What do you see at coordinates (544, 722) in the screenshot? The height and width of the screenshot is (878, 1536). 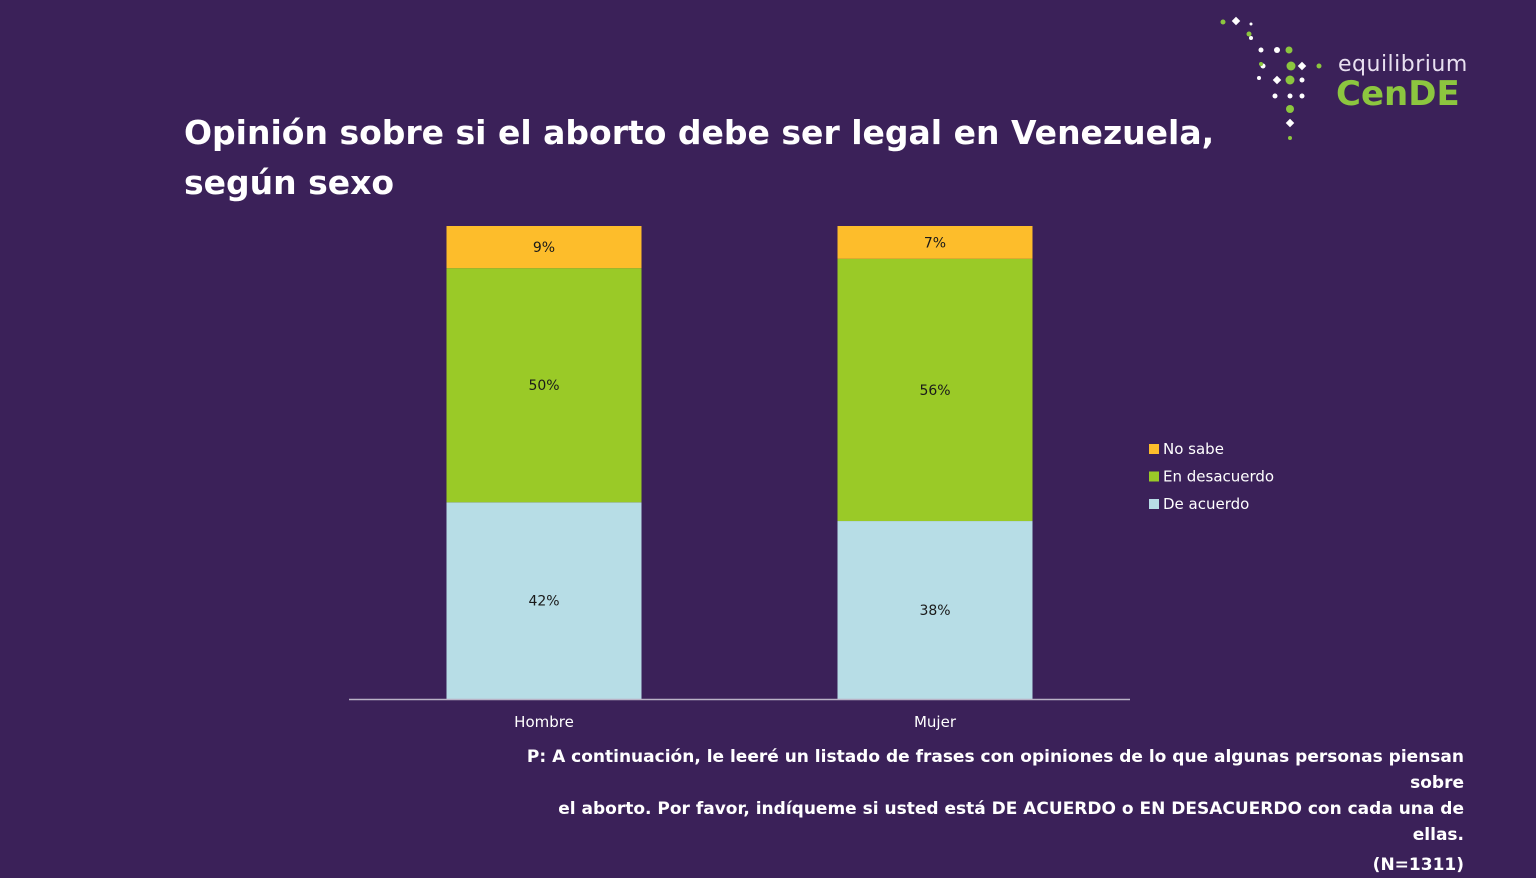 I see `x-tick-label: Hombre` at bounding box center [544, 722].